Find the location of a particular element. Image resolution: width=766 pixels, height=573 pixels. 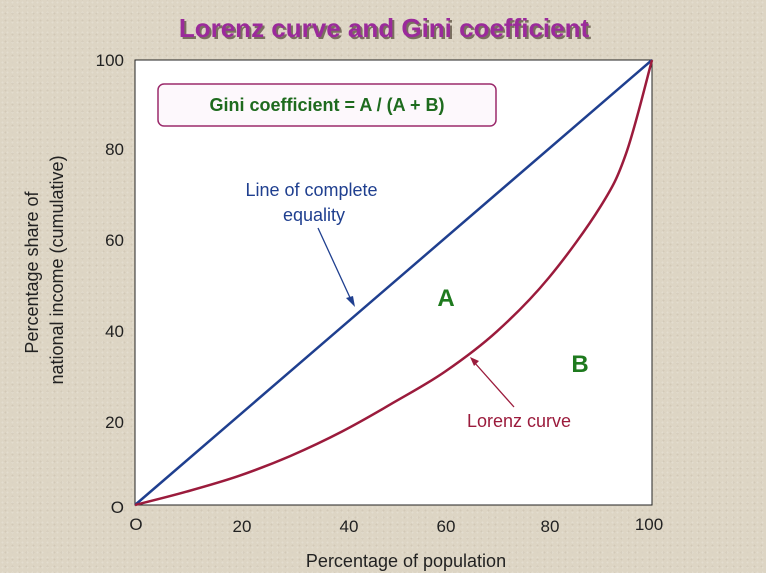

x-tick-label: 100 is located at coordinates (649, 524).